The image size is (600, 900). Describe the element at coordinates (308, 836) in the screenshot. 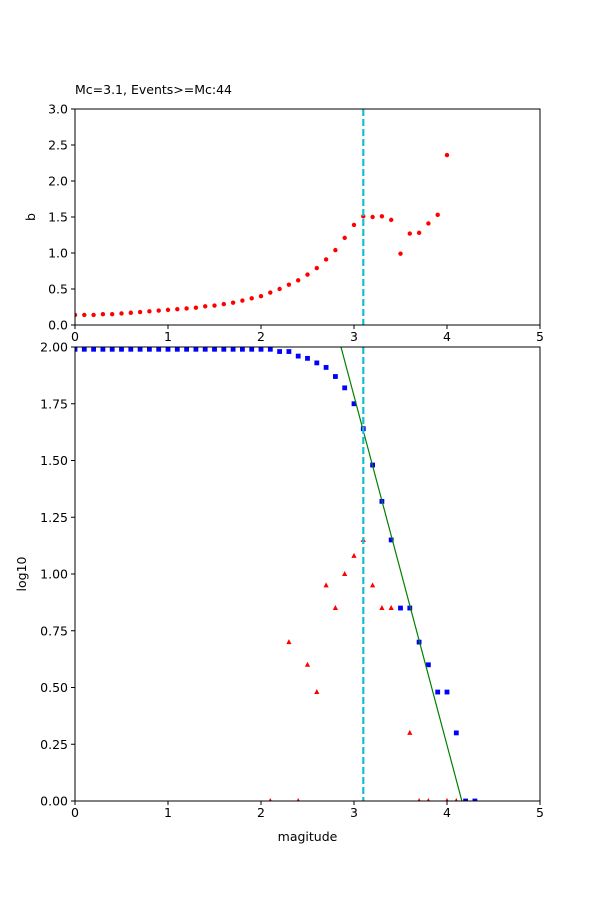

I see `fmd-x-axis-label: magitude` at that location.